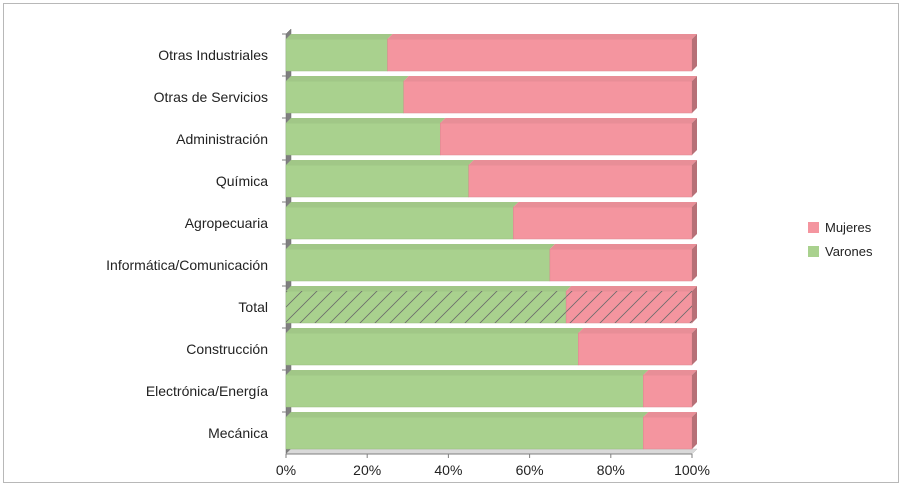 This screenshot has height=487, width=903. Describe the element at coordinates (694, 136) in the screenshot. I see `bar-end-mujeres-administracion` at that location.